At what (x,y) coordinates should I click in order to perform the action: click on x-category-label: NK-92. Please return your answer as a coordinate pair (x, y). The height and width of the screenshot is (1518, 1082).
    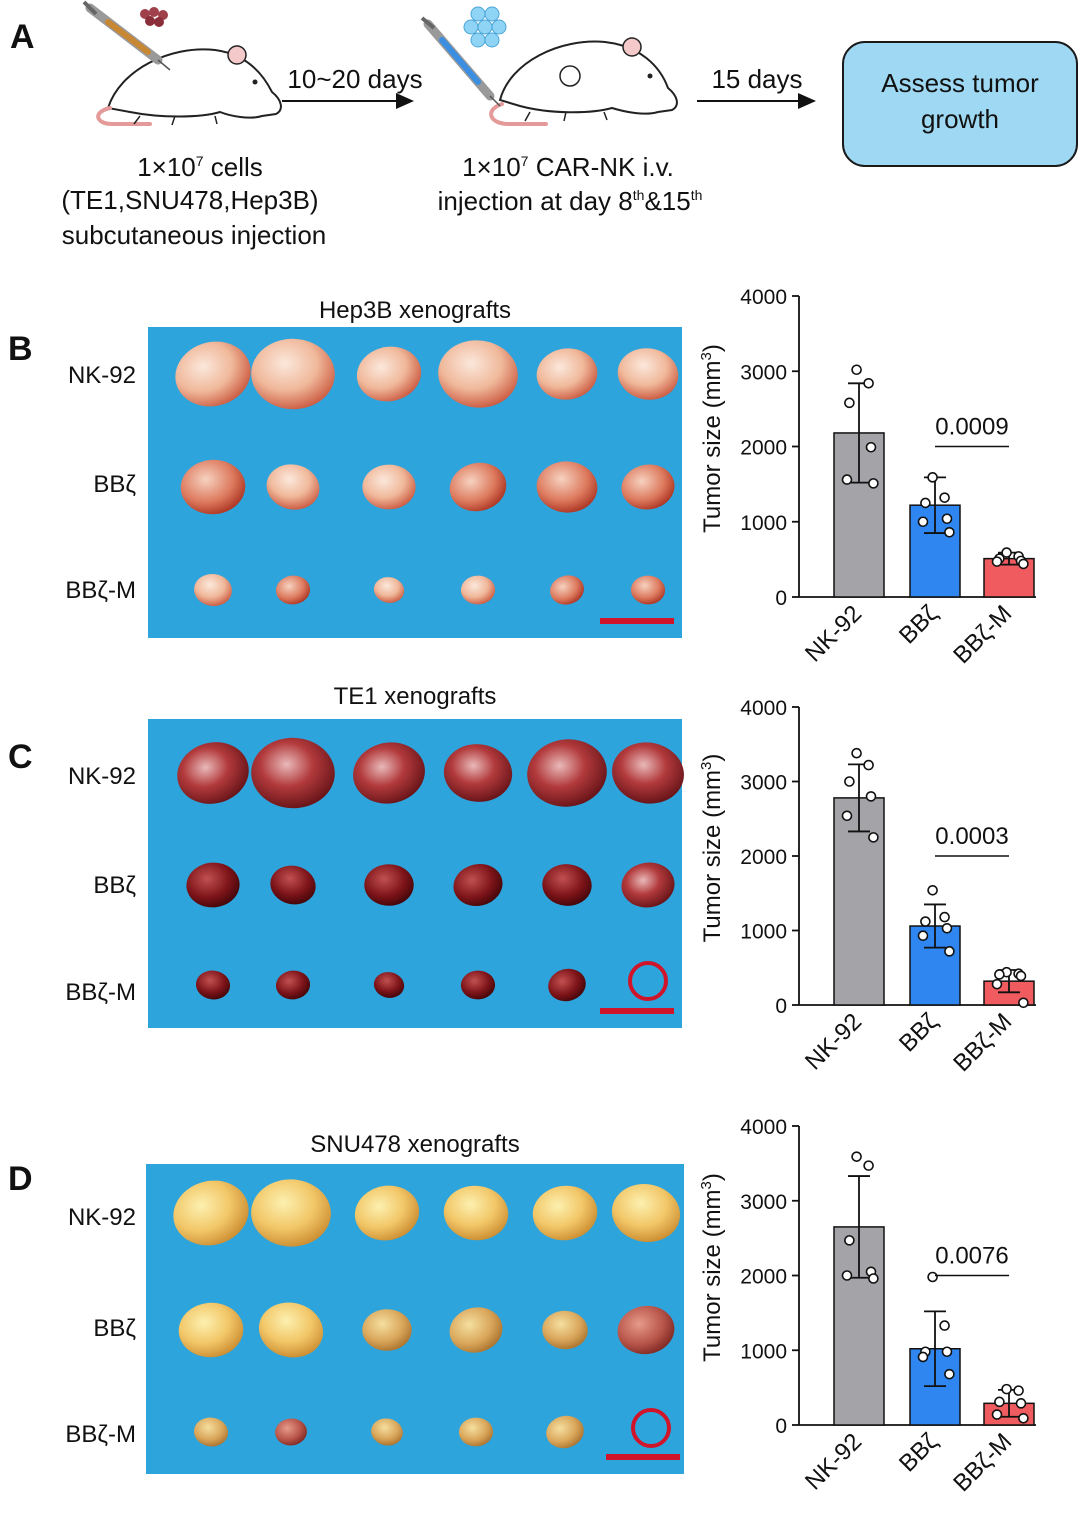
    Looking at the image, I should click on (833, 633).